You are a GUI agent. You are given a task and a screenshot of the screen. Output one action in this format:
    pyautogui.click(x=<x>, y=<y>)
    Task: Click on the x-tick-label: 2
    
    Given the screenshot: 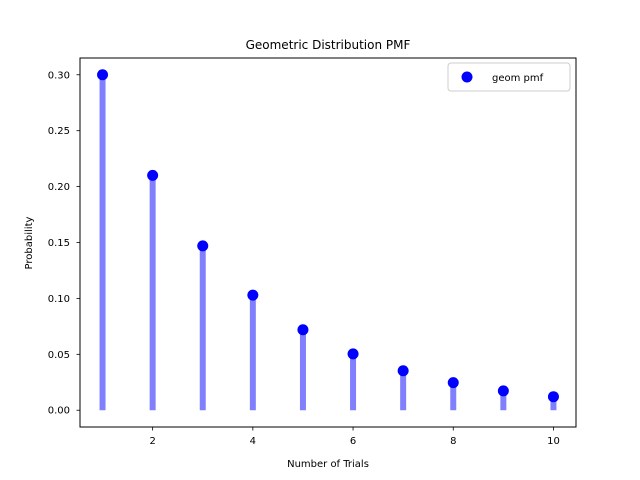 What is the action you would take?
    pyautogui.click(x=152, y=441)
    